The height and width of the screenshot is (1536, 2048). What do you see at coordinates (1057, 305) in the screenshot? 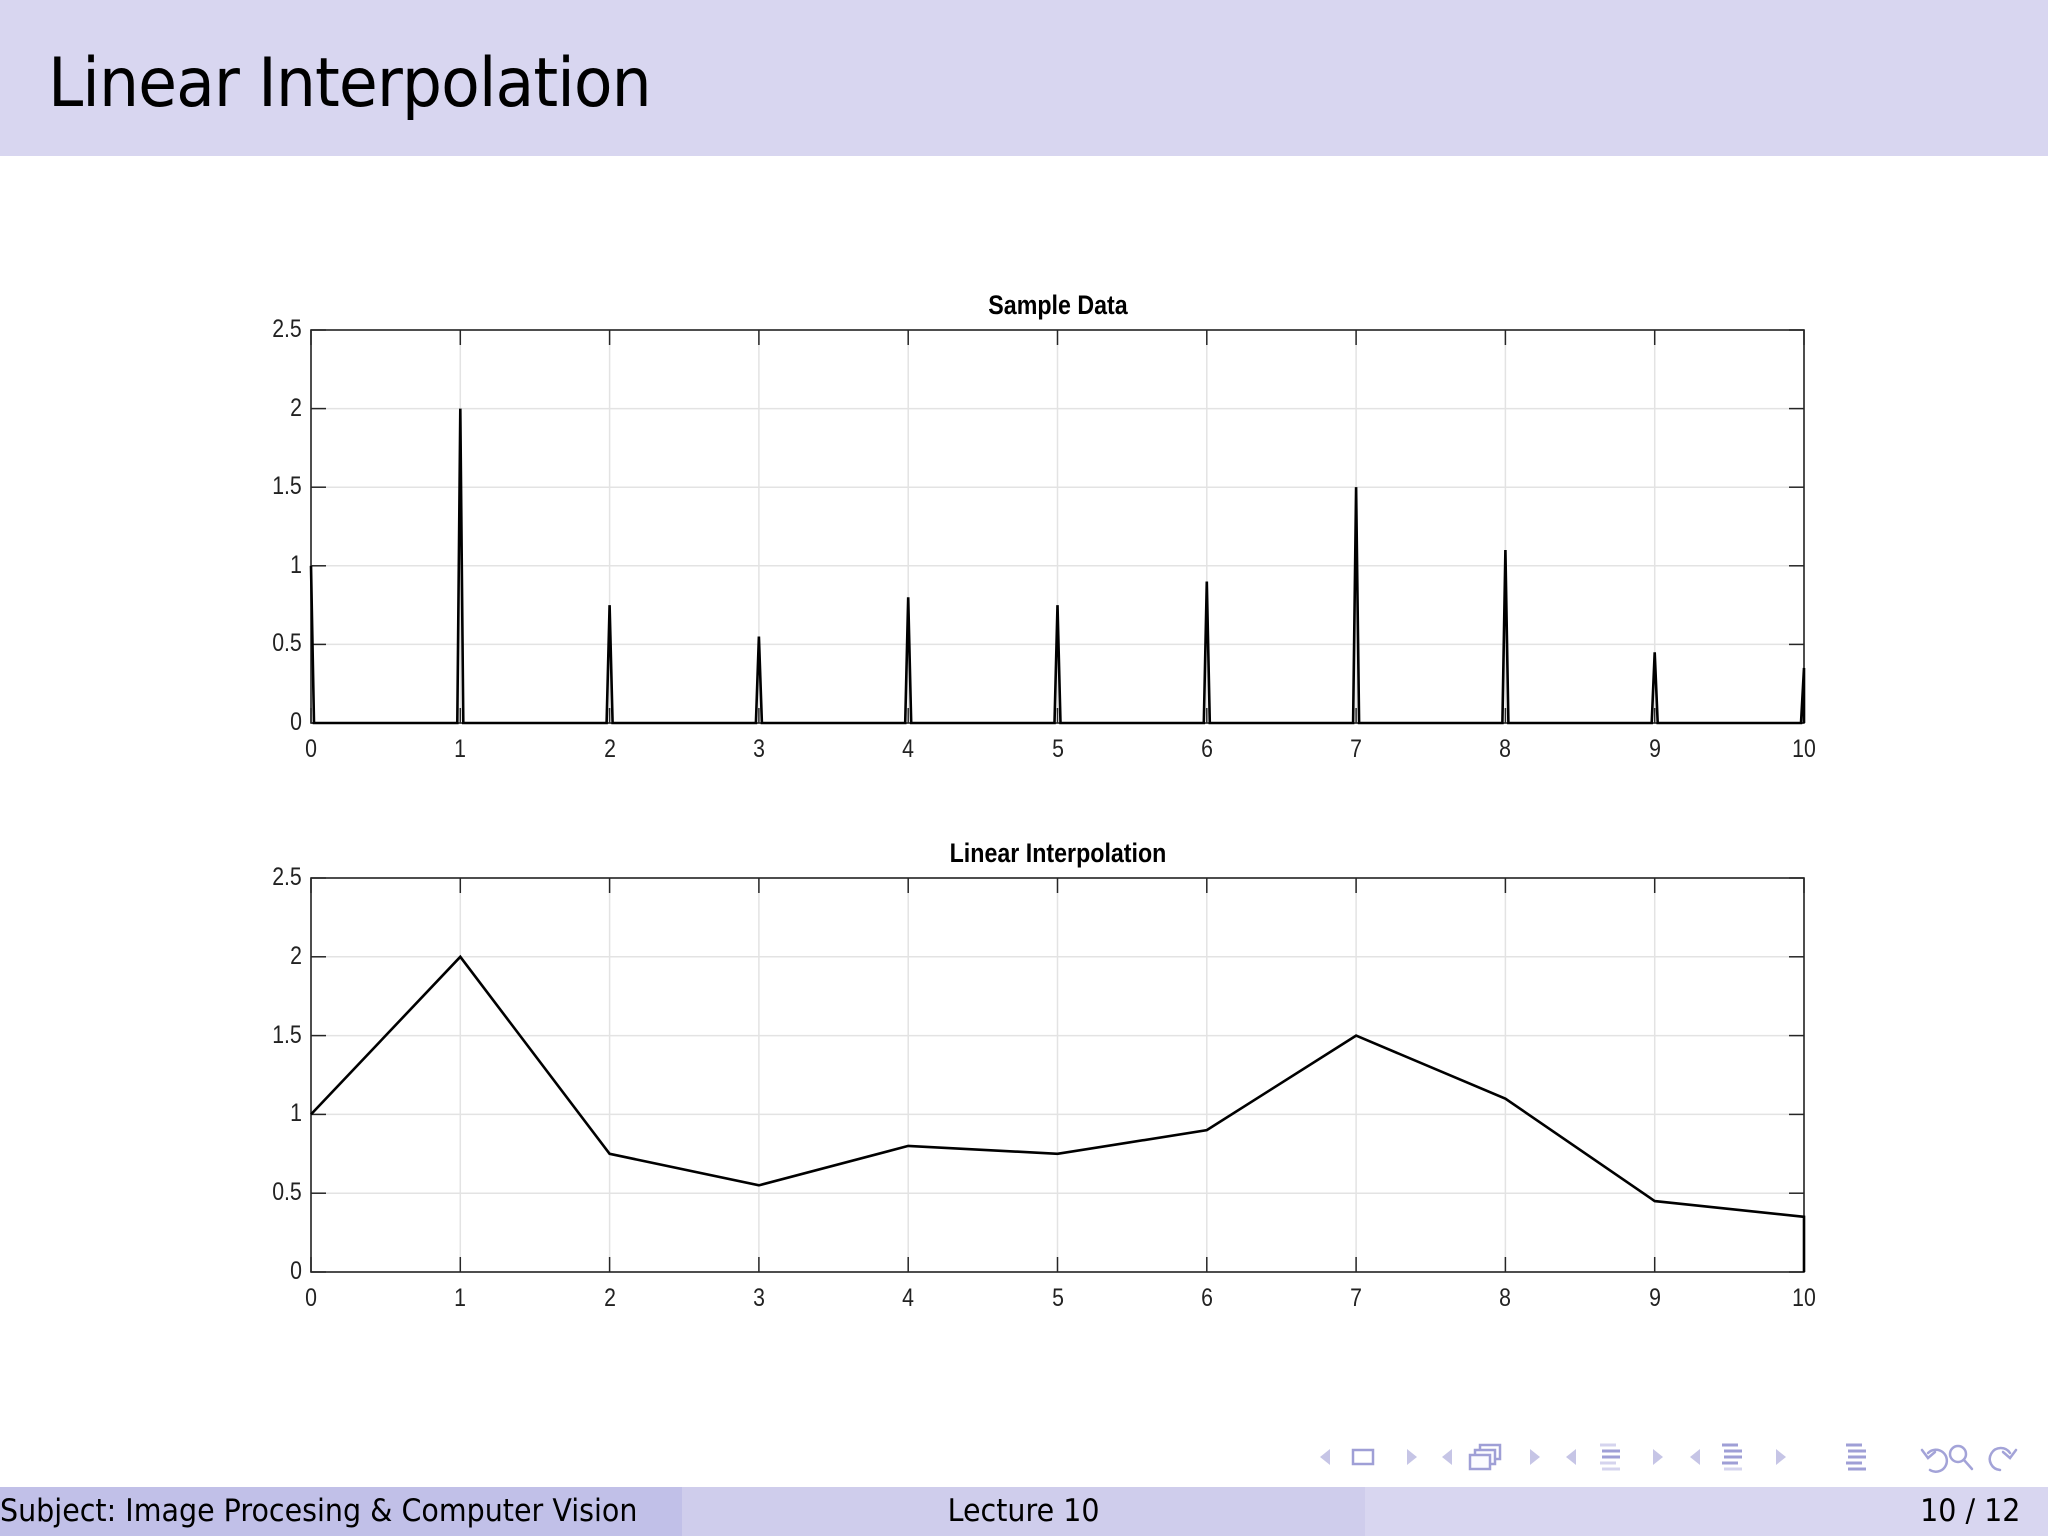
I see `chart-title: Sample Data` at bounding box center [1057, 305].